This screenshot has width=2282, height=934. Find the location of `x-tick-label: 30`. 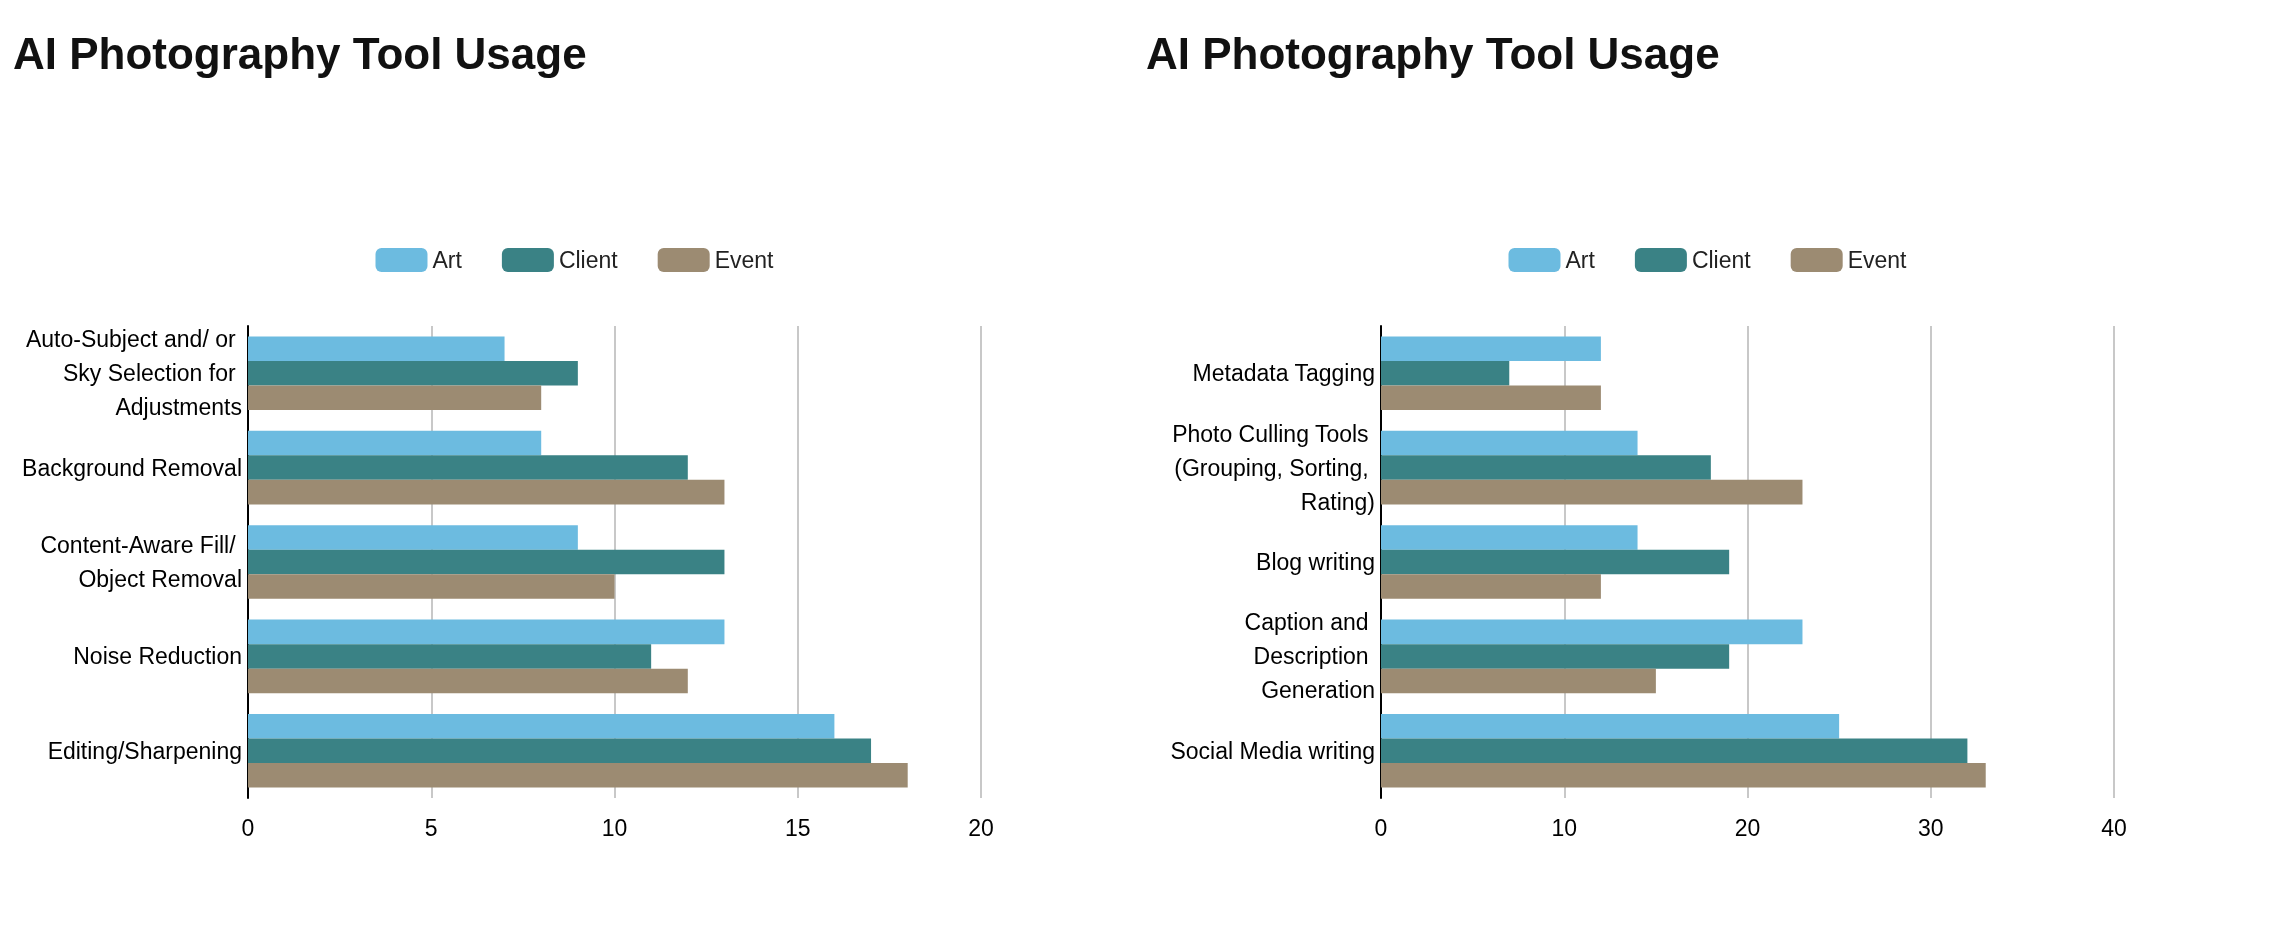

x-tick-label: 30 is located at coordinates (1930, 827).